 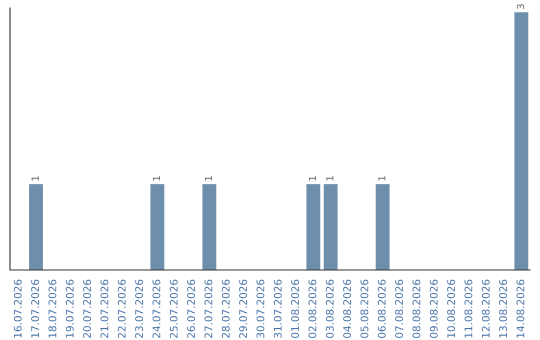 I want to click on x-tick-label: 12.08.2026, so click(x=486, y=309).